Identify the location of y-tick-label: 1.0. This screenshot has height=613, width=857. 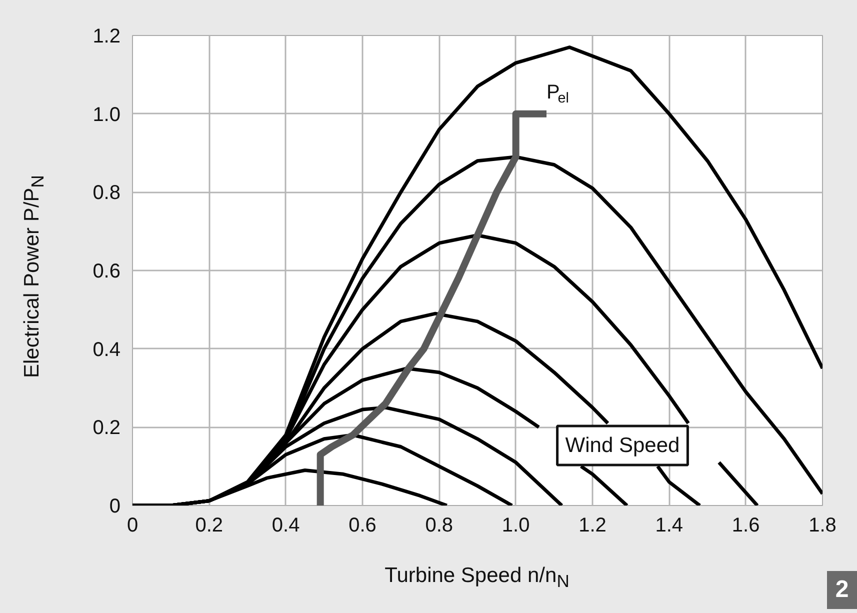
(106, 115).